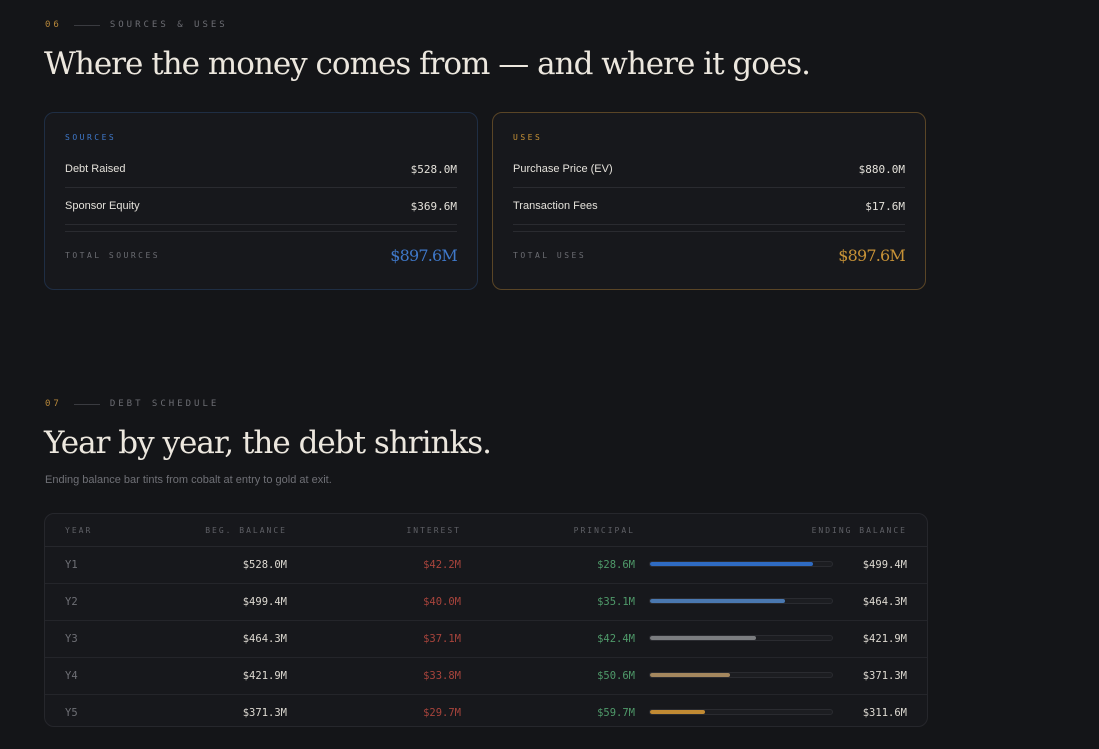  I want to click on row-year: Y5, so click(71, 713).